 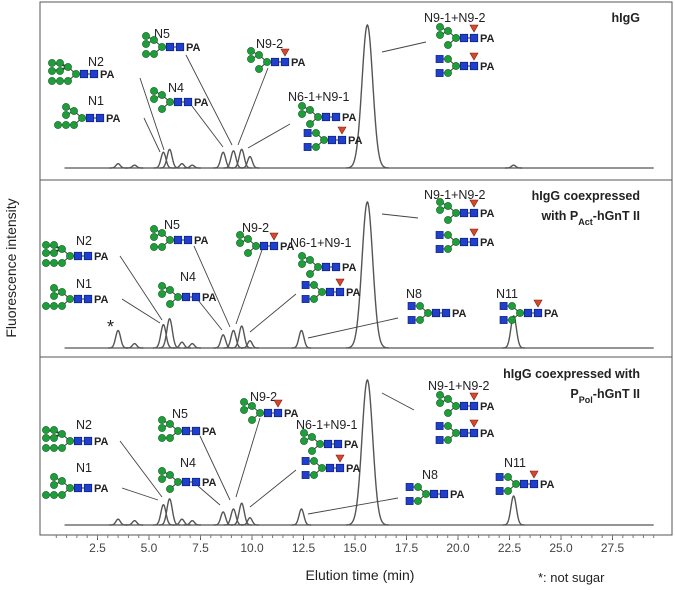 What do you see at coordinates (613, 548) in the screenshot?
I see `x-tick-label: 27.5` at bounding box center [613, 548].